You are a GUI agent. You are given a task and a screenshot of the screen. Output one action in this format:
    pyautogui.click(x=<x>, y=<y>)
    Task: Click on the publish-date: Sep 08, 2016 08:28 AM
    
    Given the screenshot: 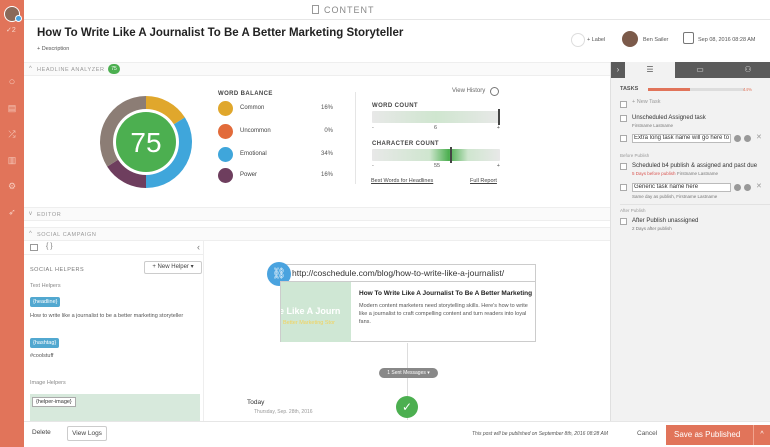 What is the action you would take?
    pyautogui.click(x=727, y=40)
    